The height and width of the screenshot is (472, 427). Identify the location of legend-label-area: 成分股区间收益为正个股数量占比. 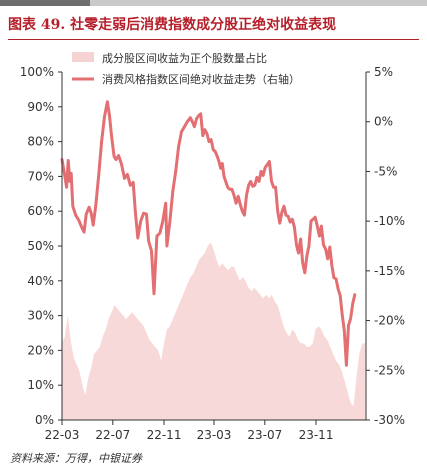
(184, 58).